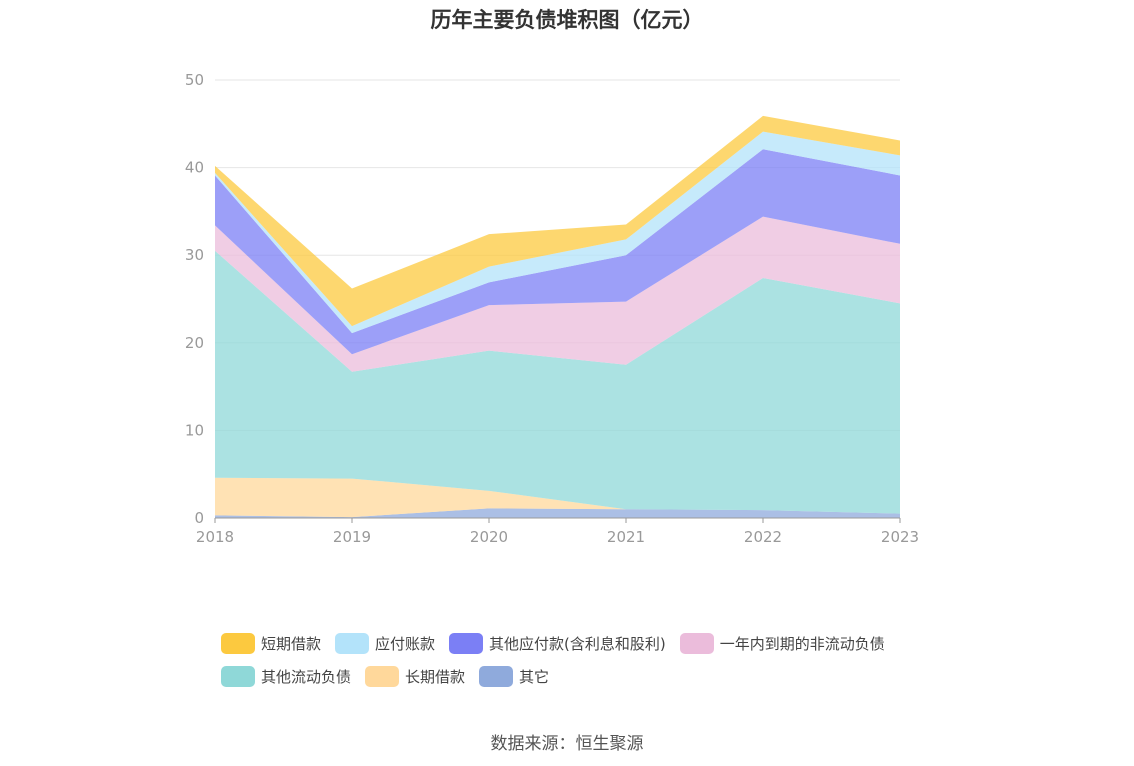 The height and width of the screenshot is (766, 1134). I want to click on x-tick-label: 2018, so click(215, 537).